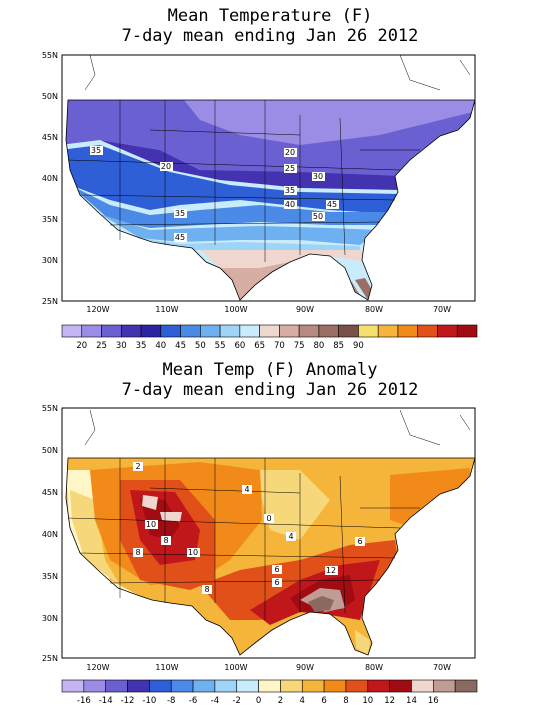  Describe the element at coordinates (374, 667) in the screenshot. I see `map2-lon-label: 80W` at that location.